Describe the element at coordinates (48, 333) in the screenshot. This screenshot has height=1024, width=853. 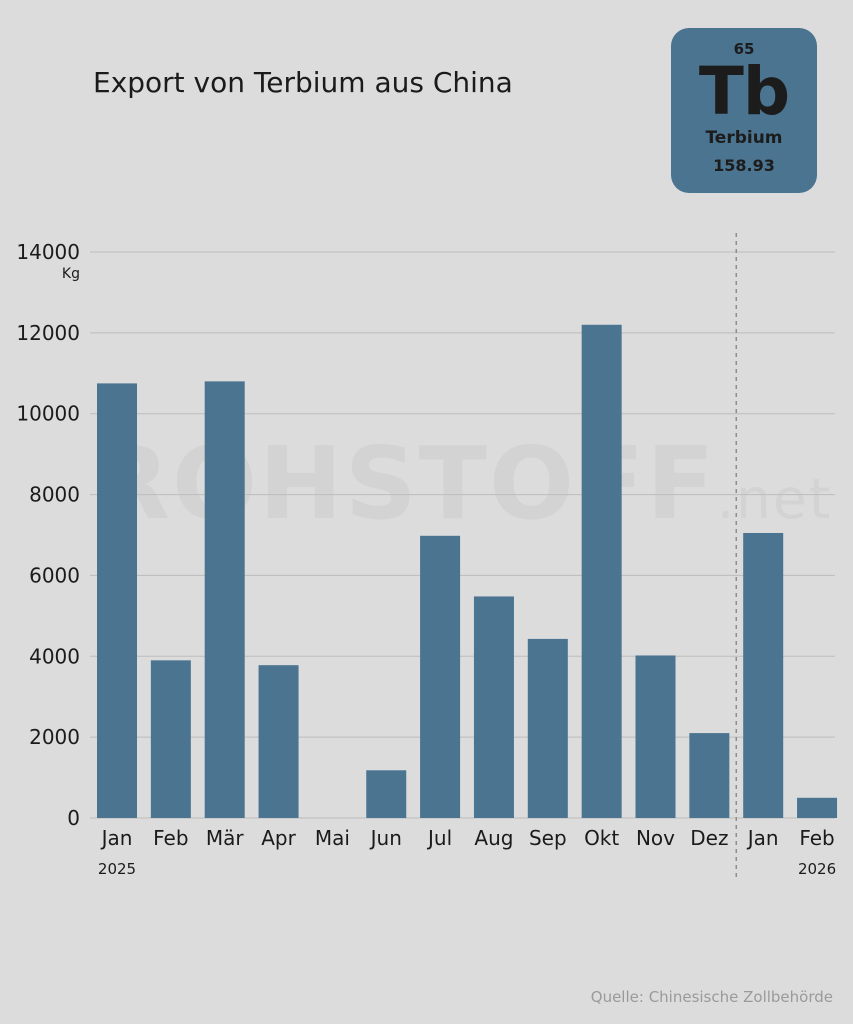
I see `y-tick-label: 12000` at that location.